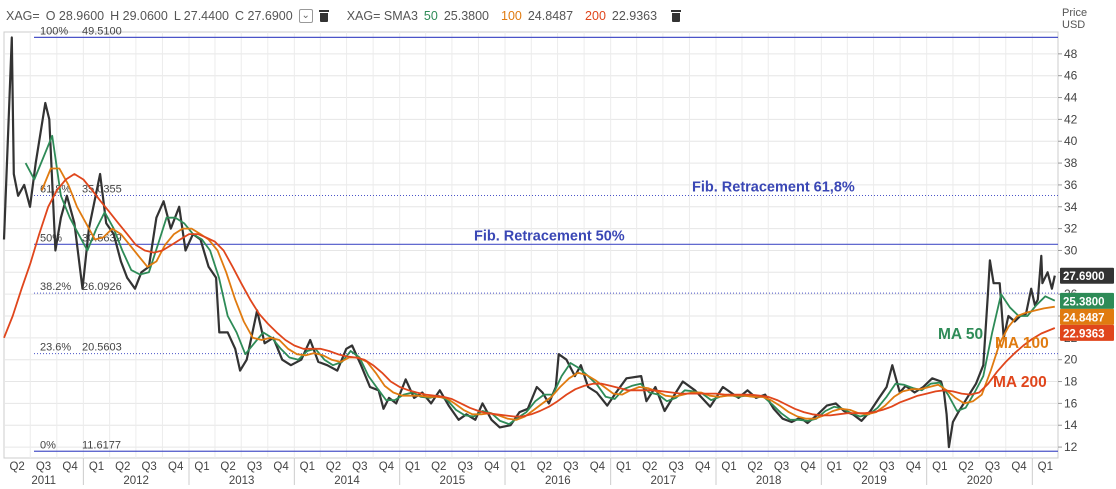 This screenshot has width=1116, height=489. I want to click on legend-low: L 27.4400, so click(201, 16).